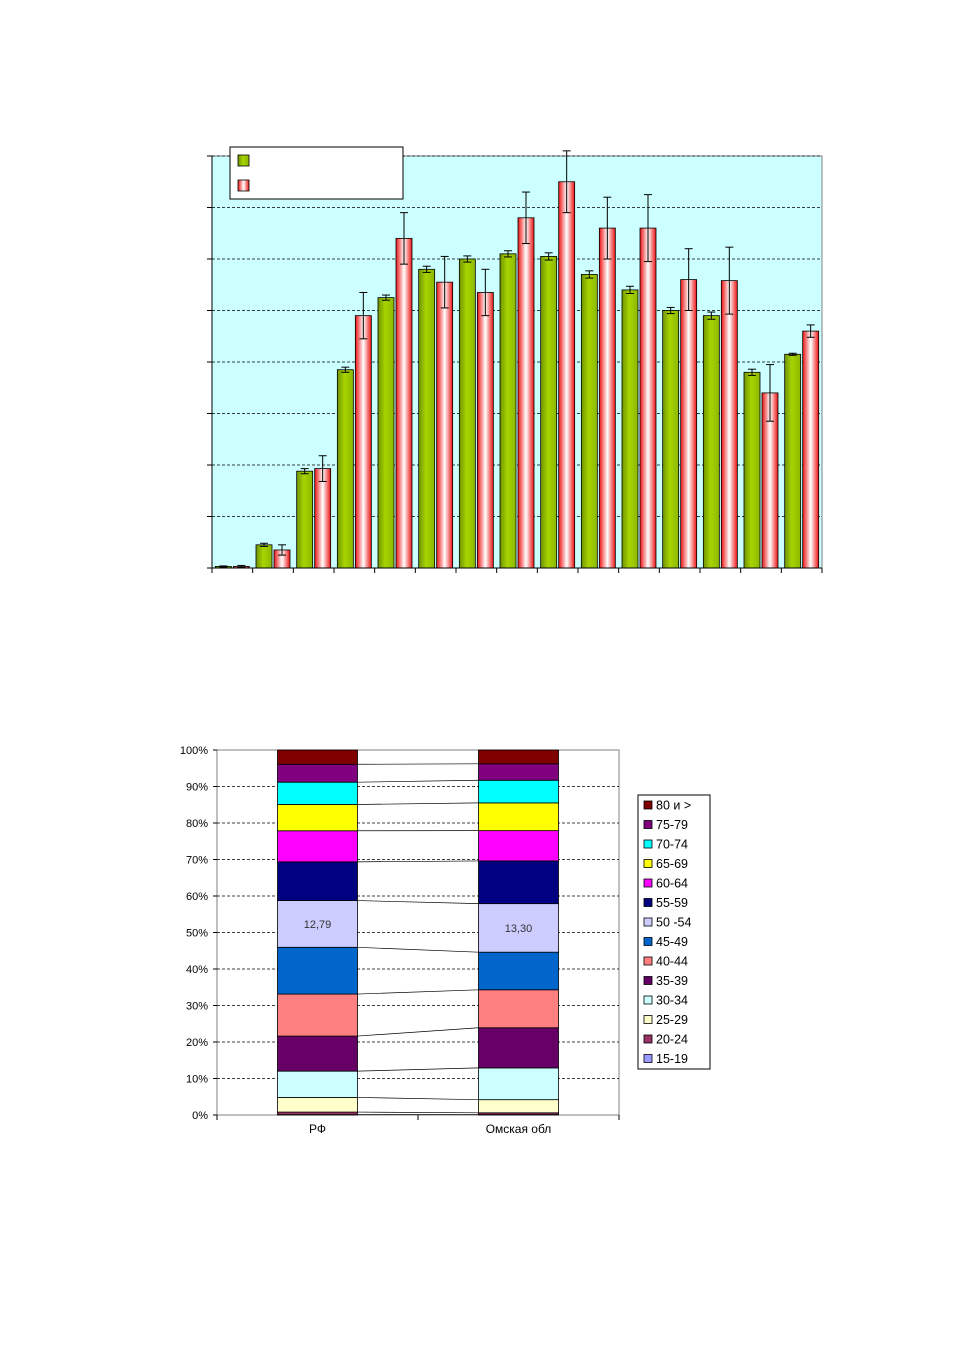  I want to click on segment-data-label: 12,79, so click(318, 925).